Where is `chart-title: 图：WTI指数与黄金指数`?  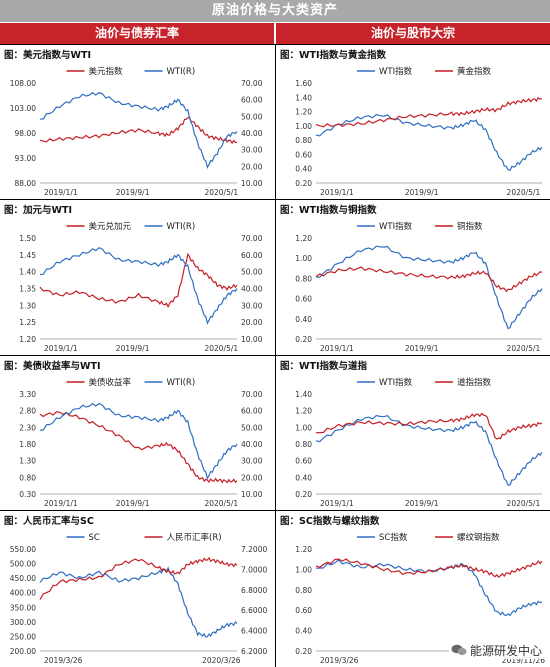
chart-title: 图：WTI指数与黄金指数 is located at coordinates (333, 55).